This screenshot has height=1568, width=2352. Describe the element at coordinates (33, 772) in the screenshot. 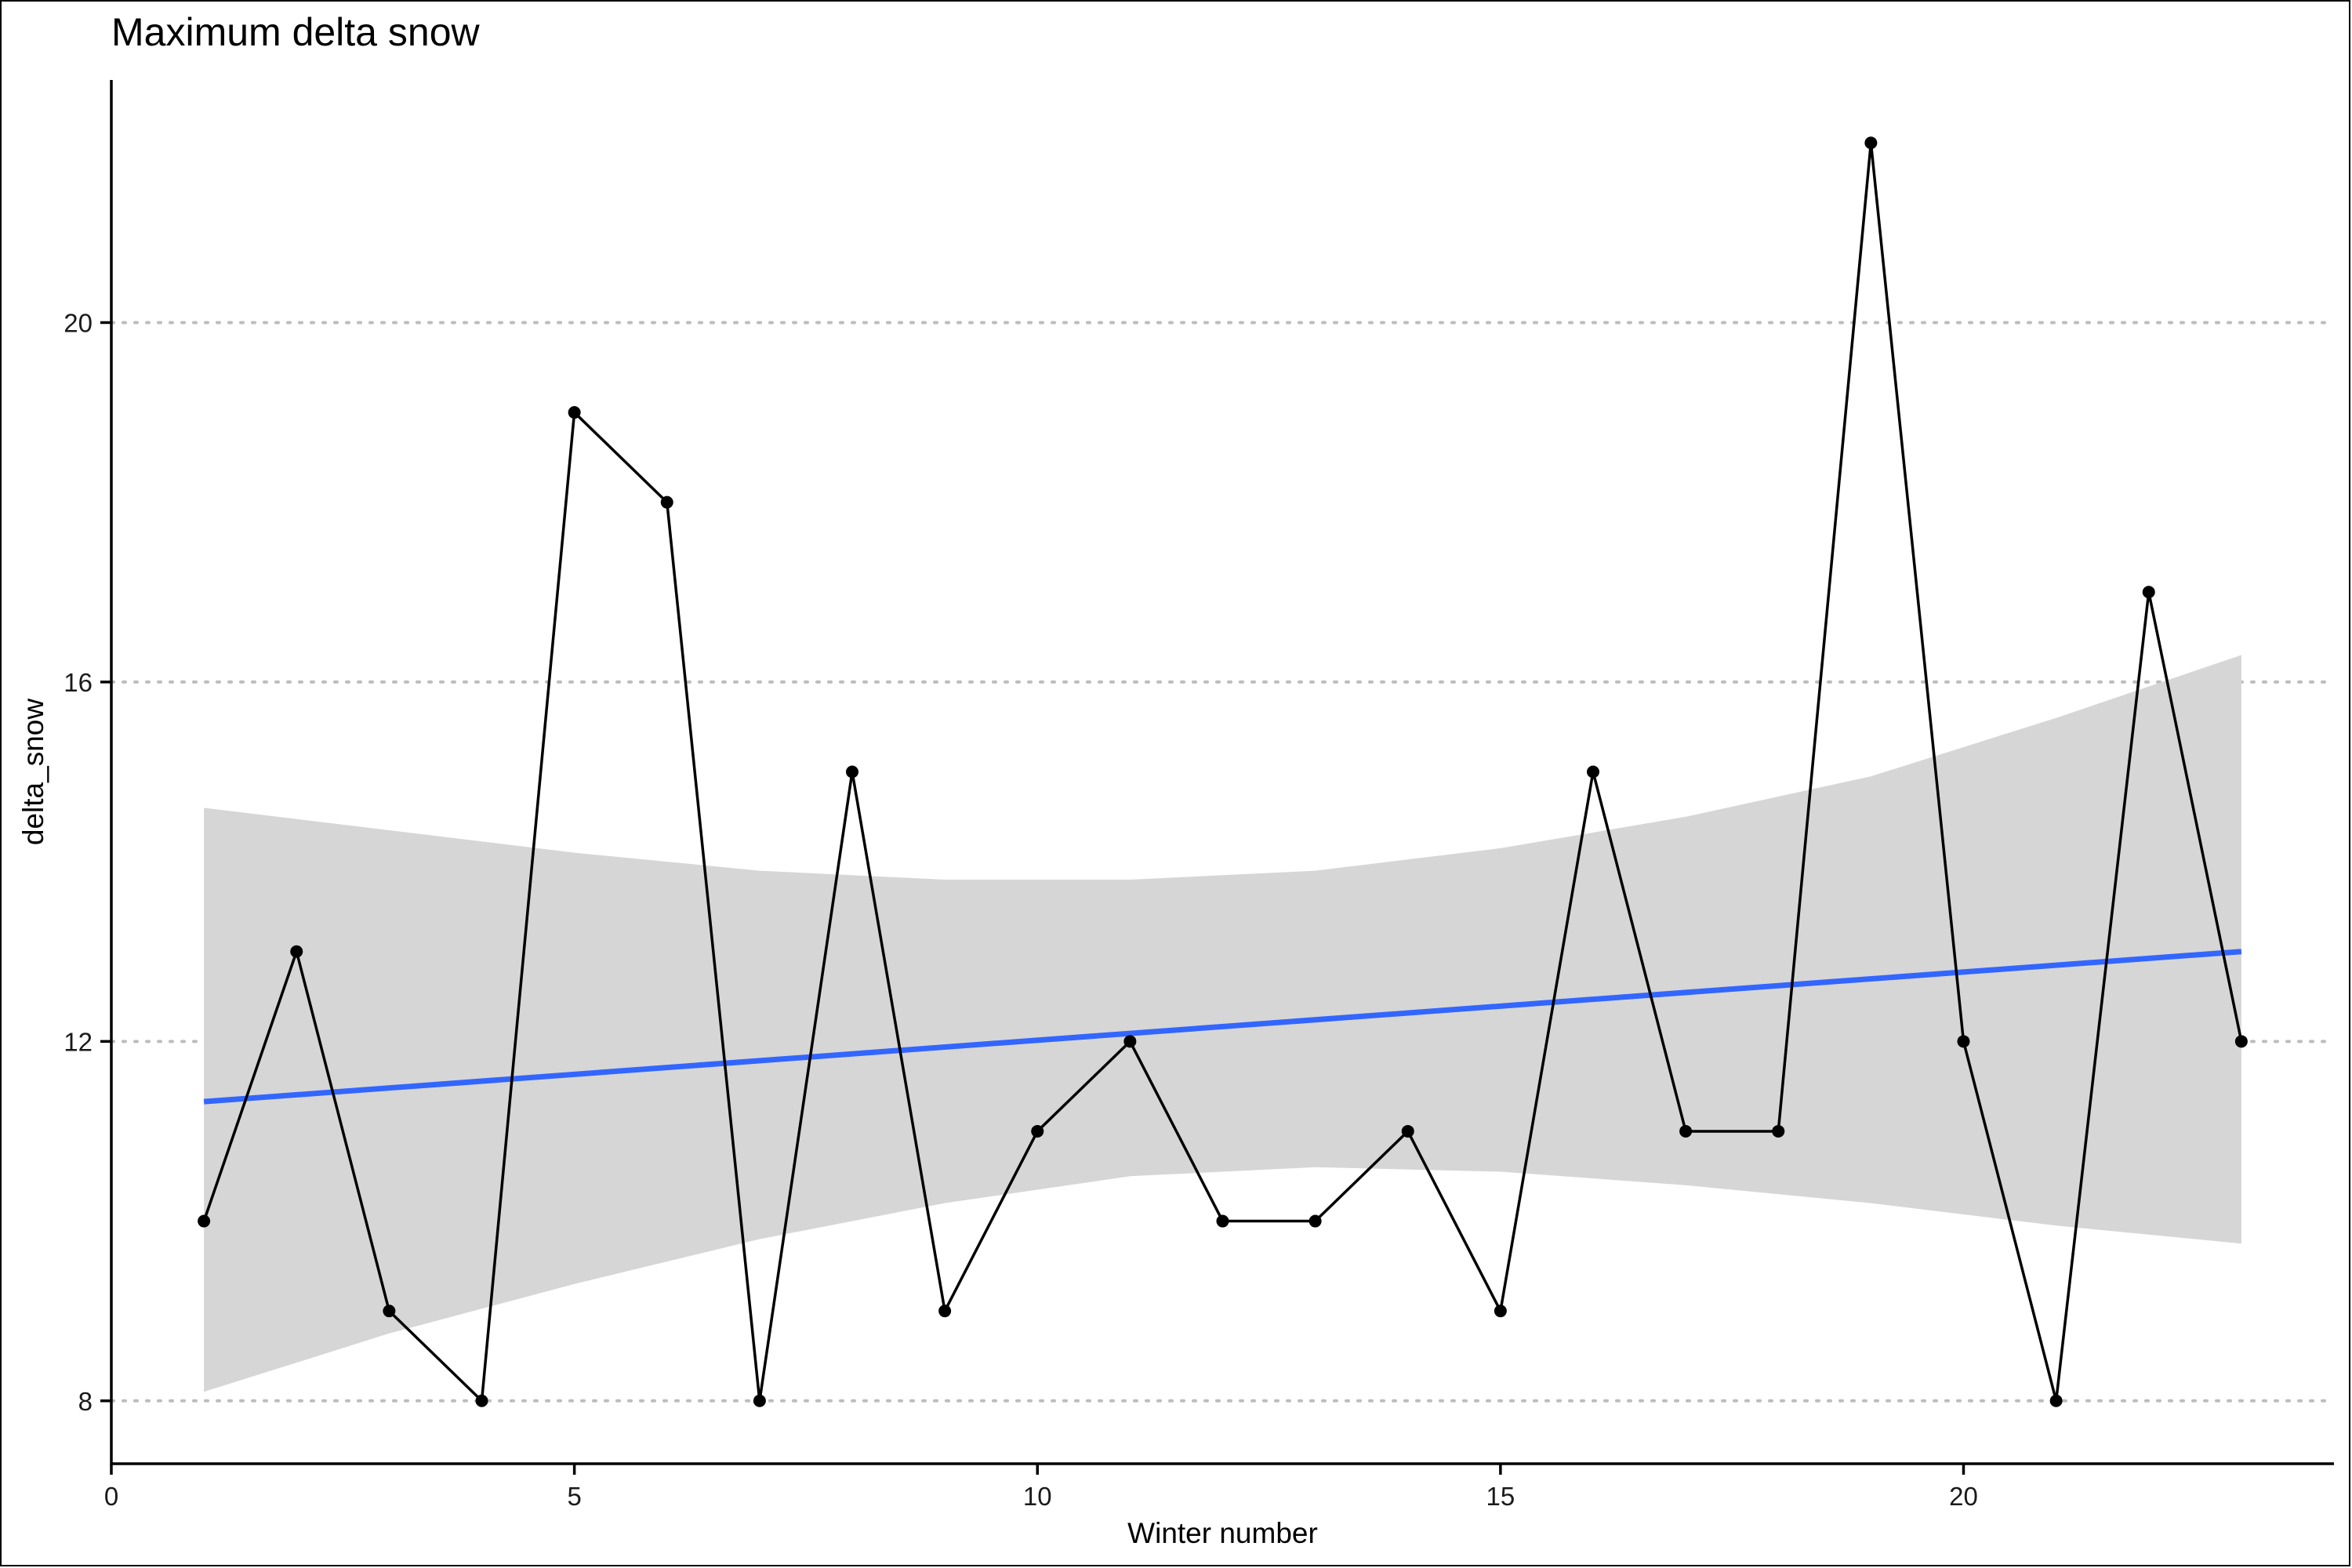

I see `y-axis-title: delta_snow` at that location.